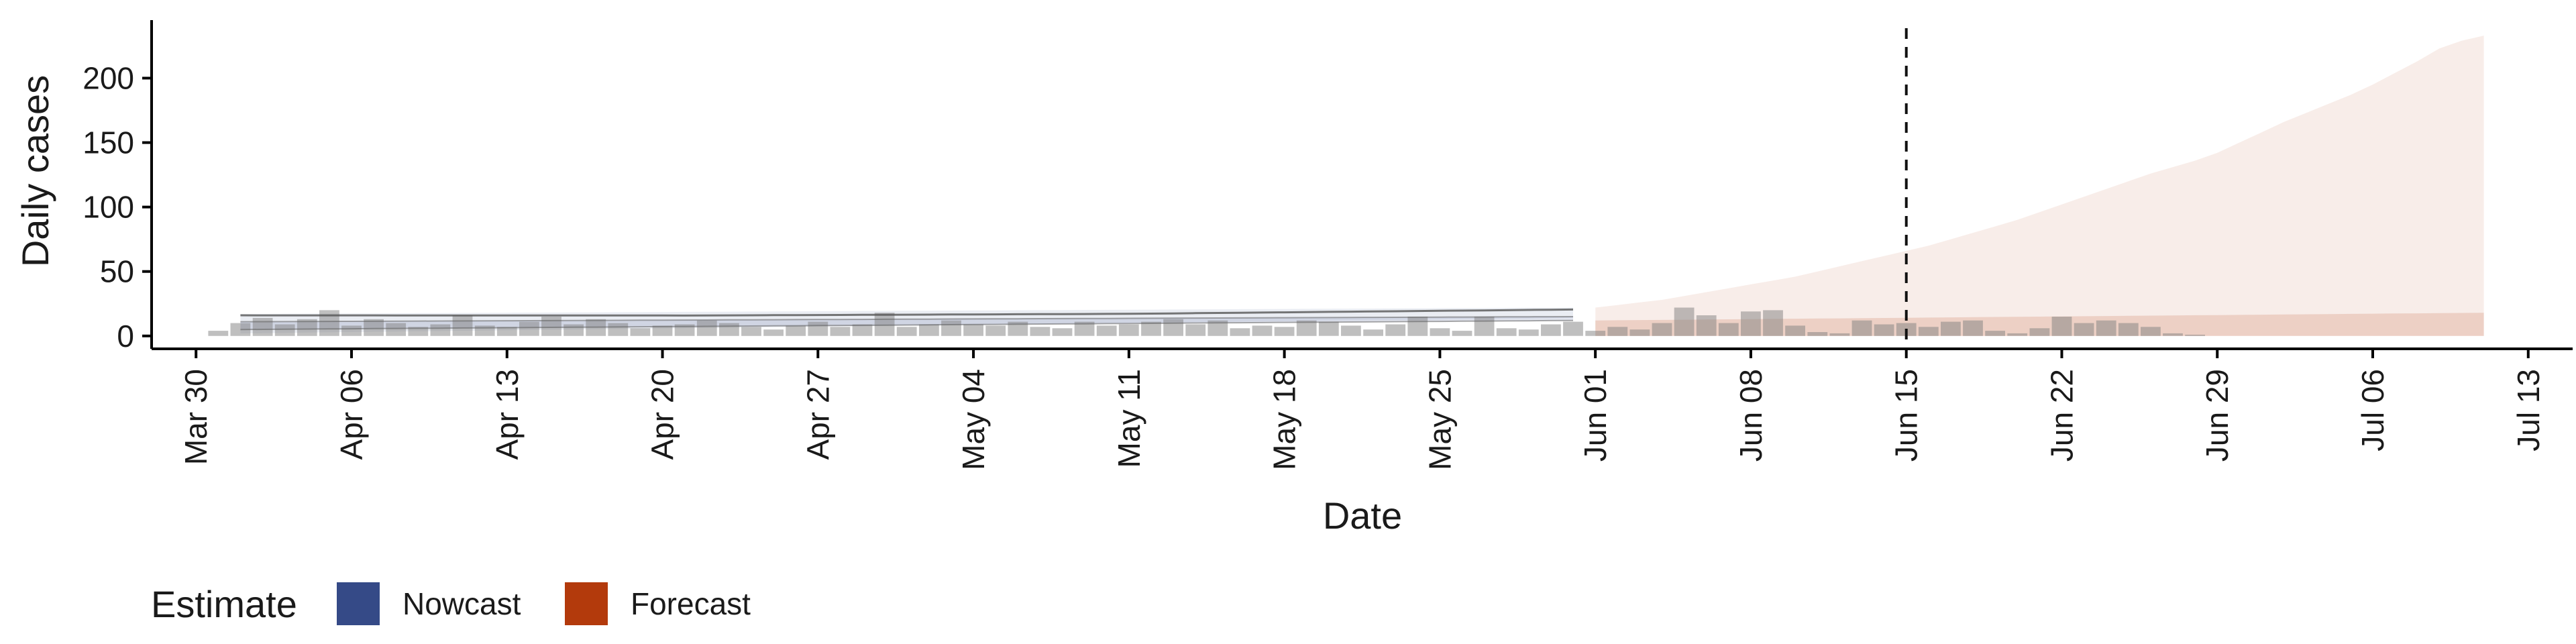 Image resolution: width=2576 pixels, height=644 pixels. I want to click on legend-swatch-forecast, so click(586, 603).